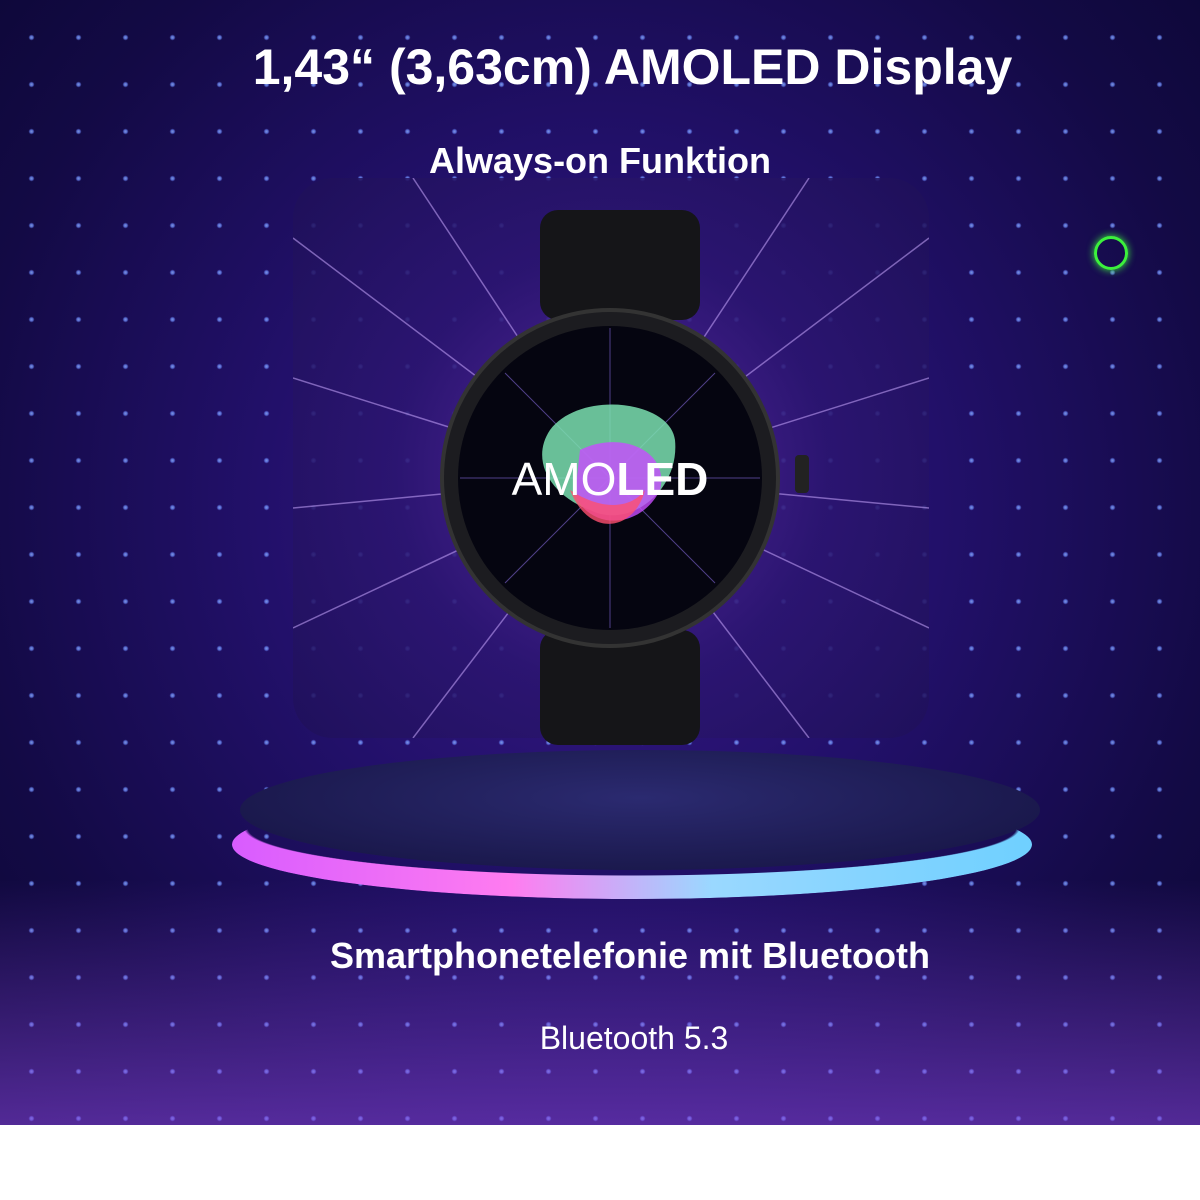 This screenshot has width=1200, height=1200. I want to click on headline: 1,43“ (3,63cm) AMOLED Display, so click(632, 67).